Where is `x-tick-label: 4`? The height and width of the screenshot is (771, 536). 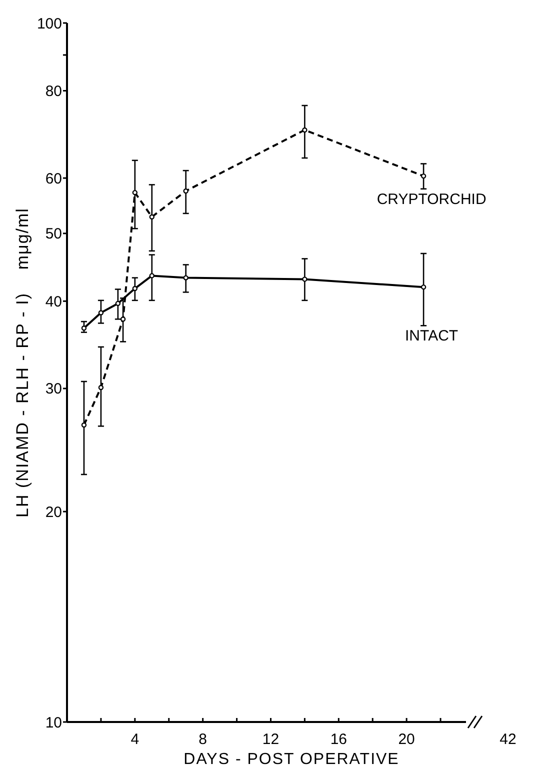
x-tick-label: 4 is located at coordinates (135, 739).